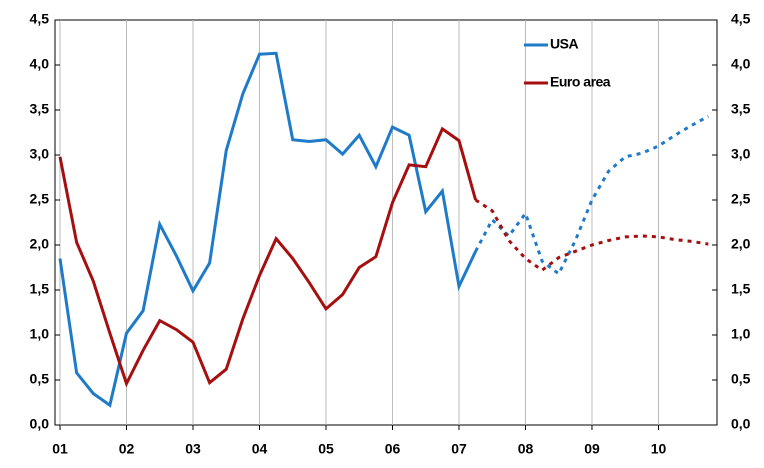 The width and height of the screenshot is (764, 468). What do you see at coordinates (526, 449) in the screenshot?
I see `x-tick-label: 08` at bounding box center [526, 449].